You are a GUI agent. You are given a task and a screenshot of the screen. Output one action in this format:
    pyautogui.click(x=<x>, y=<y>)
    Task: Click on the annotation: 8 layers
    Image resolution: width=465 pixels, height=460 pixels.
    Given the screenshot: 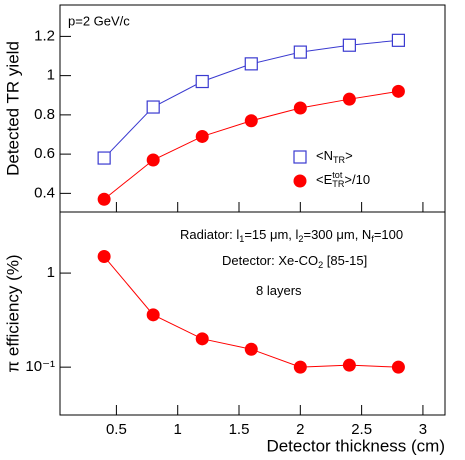 What is the action you would take?
    pyautogui.click(x=279, y=290)
    